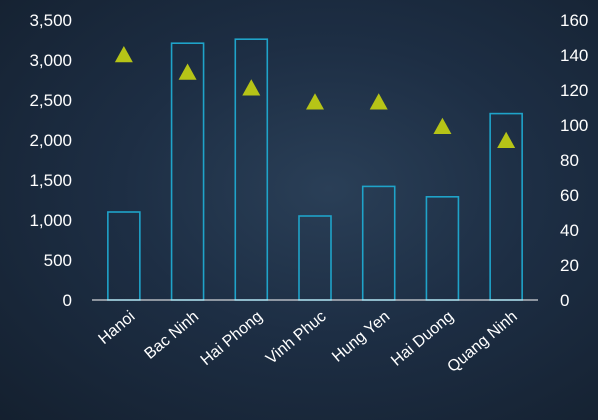 The height and width of the screenshot is (420, 598). I want to click on left-axis-tick-label: 0, so click(67, 300).